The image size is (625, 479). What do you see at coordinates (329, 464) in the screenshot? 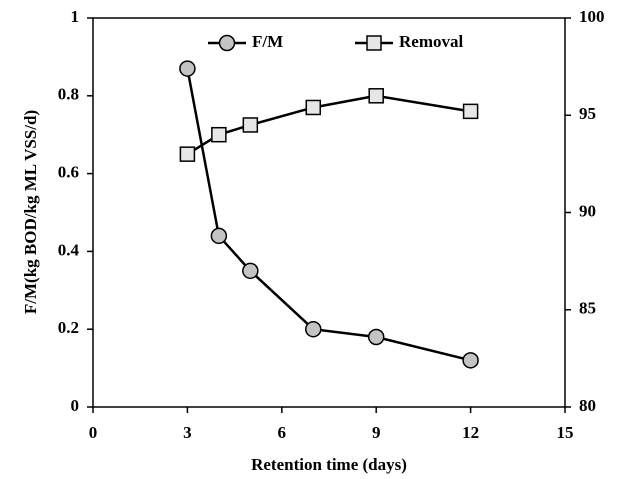
I see `x-axis-label: Retention time (days)` at bounding box center [329, 464].